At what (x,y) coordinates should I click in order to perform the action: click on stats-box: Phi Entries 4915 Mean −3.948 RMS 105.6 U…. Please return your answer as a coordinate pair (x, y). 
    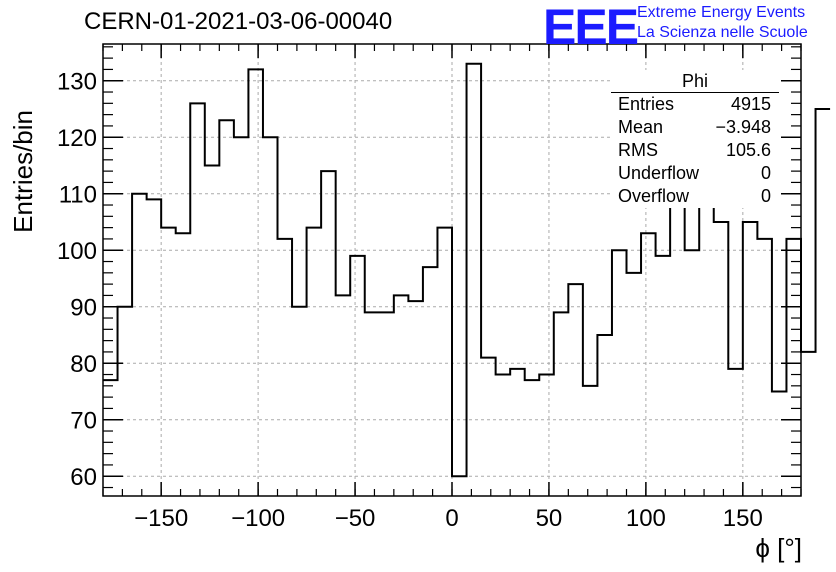
    Looking at the image, I should click on (695, 139).